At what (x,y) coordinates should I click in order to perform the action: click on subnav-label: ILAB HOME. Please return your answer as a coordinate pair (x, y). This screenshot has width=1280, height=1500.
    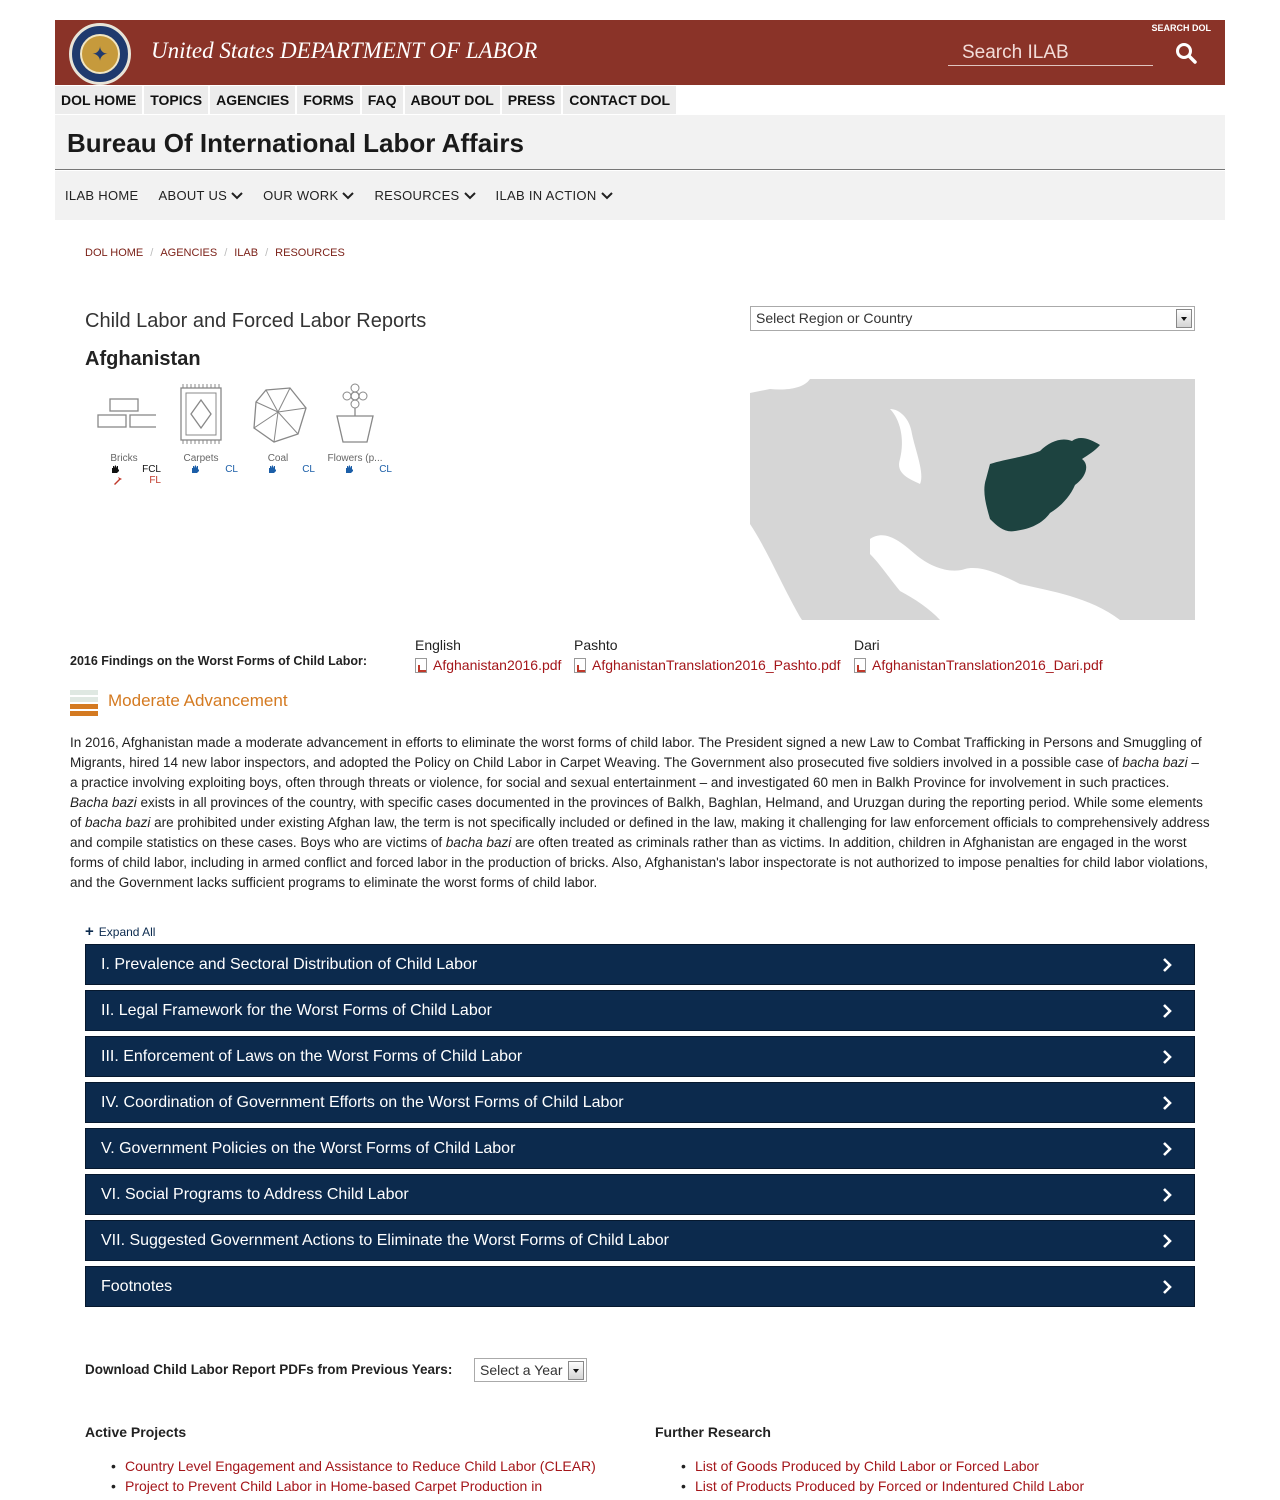
    Looking at the image, I should click on (102, 195).